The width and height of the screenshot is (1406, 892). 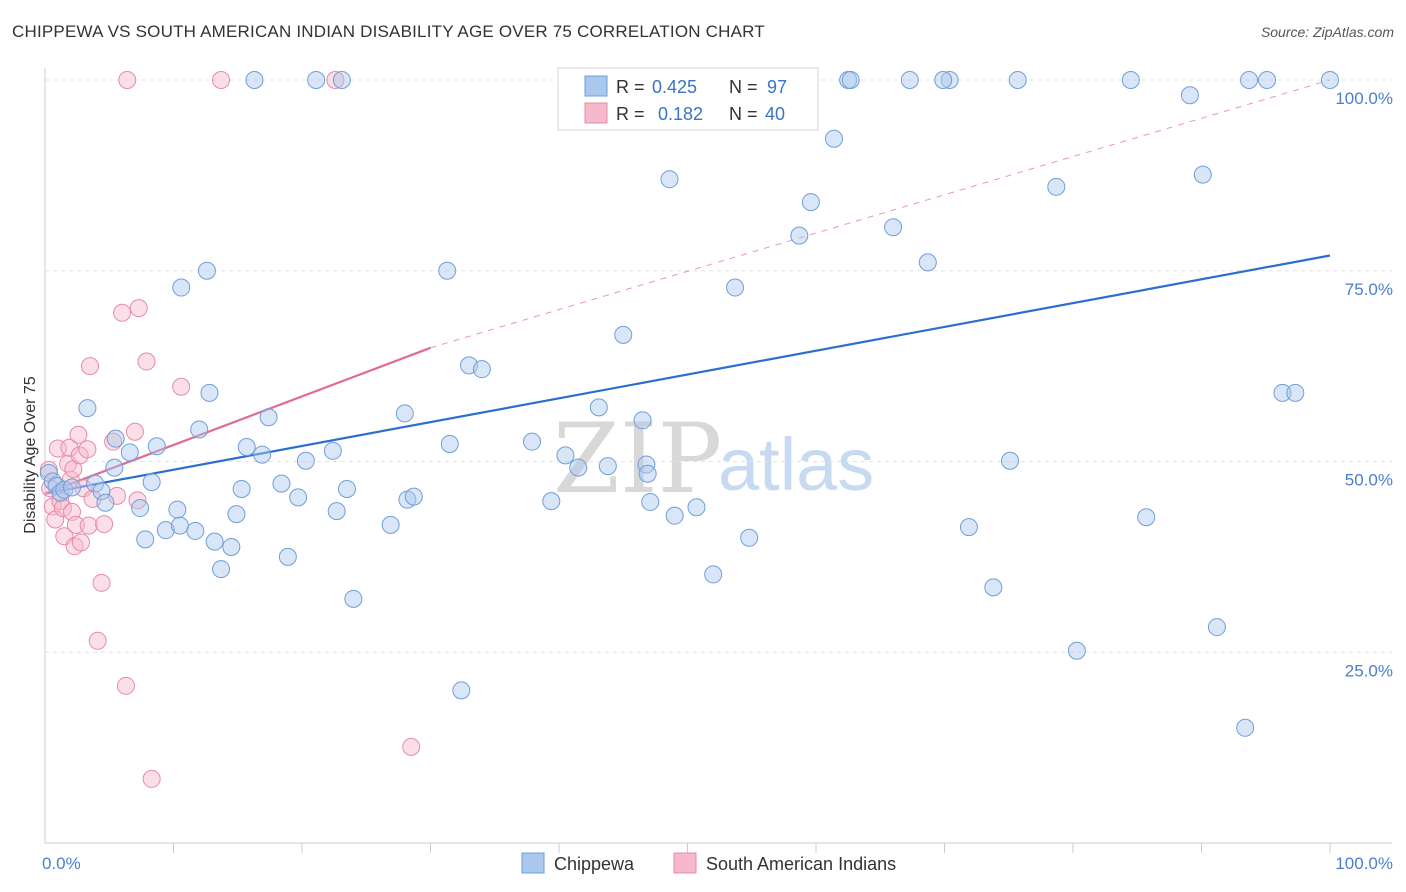 What do you see at coordinates (680, 114) in the screenshot?
I see `legend-r-value-2: 0.182` at bounding box center [680, 114].